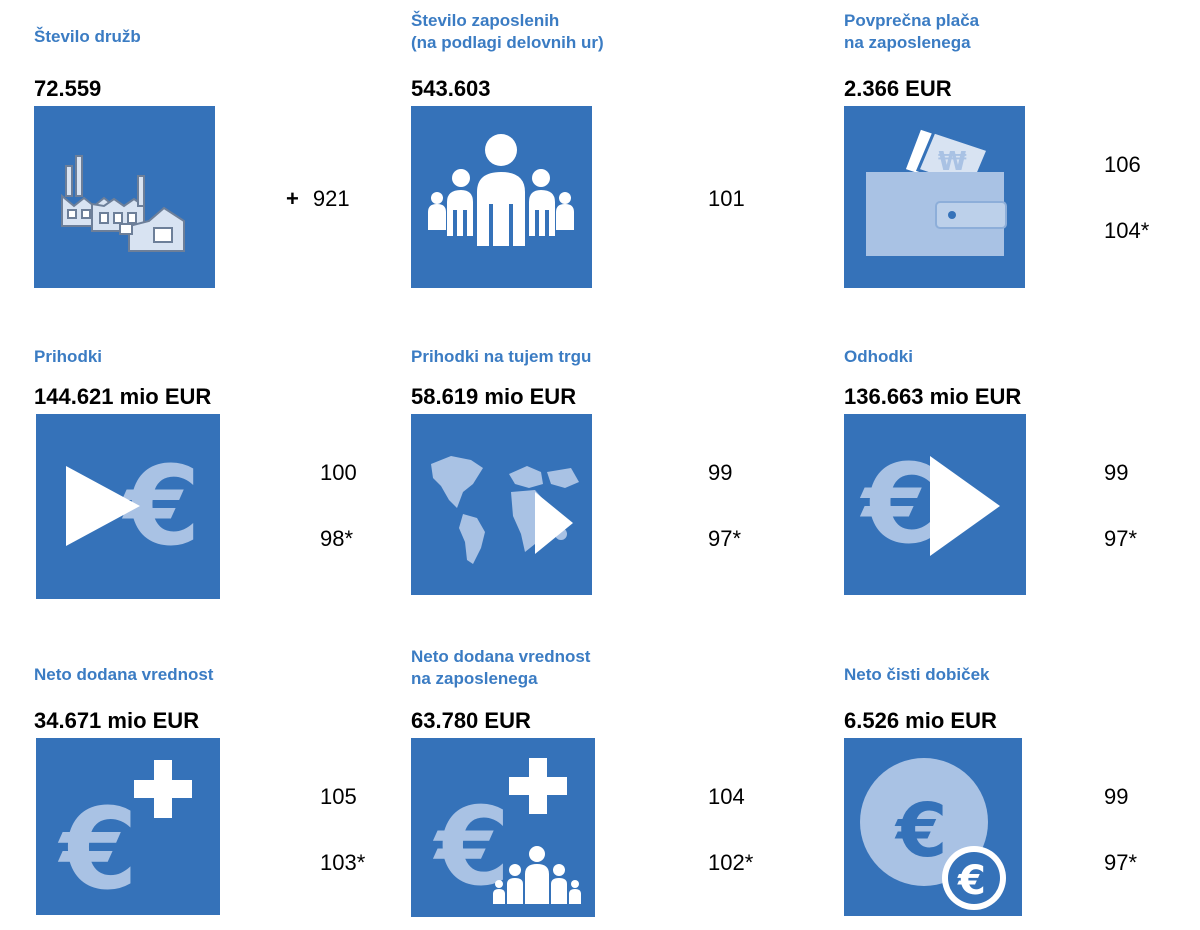 The width and height of the screenshot is (1200, 930). I want to click on index-current: 104, so click(726, 796).